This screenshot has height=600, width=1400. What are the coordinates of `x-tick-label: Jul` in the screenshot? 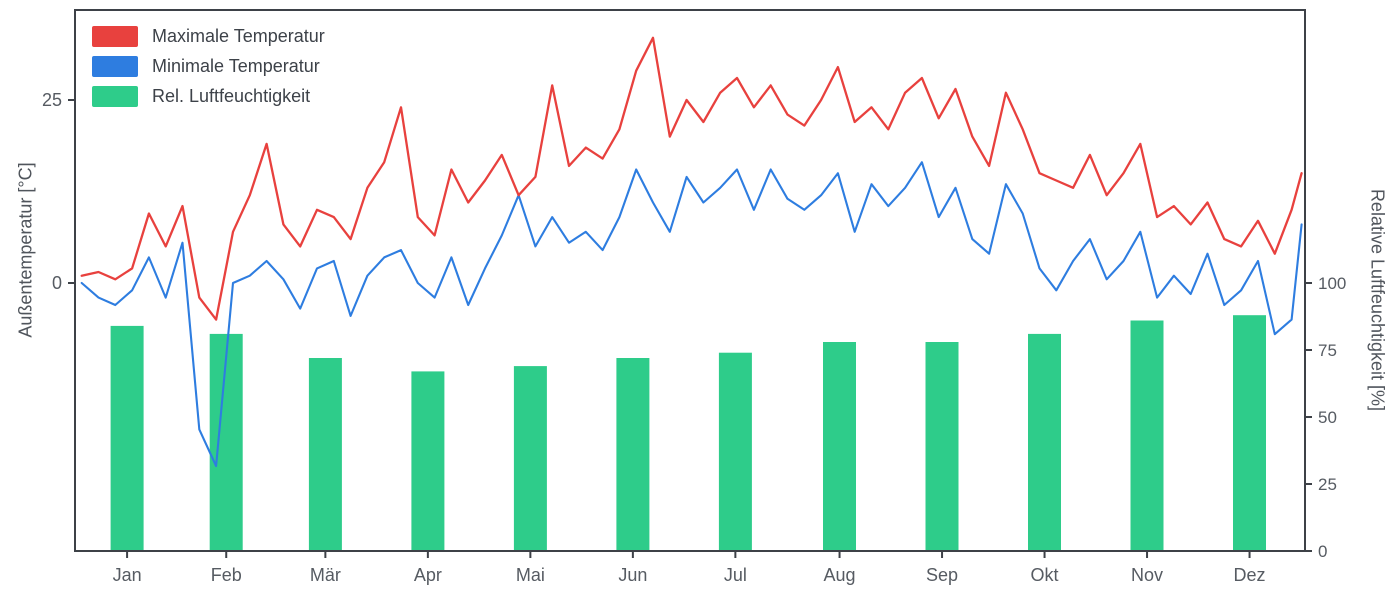 It's located at (735, 575).